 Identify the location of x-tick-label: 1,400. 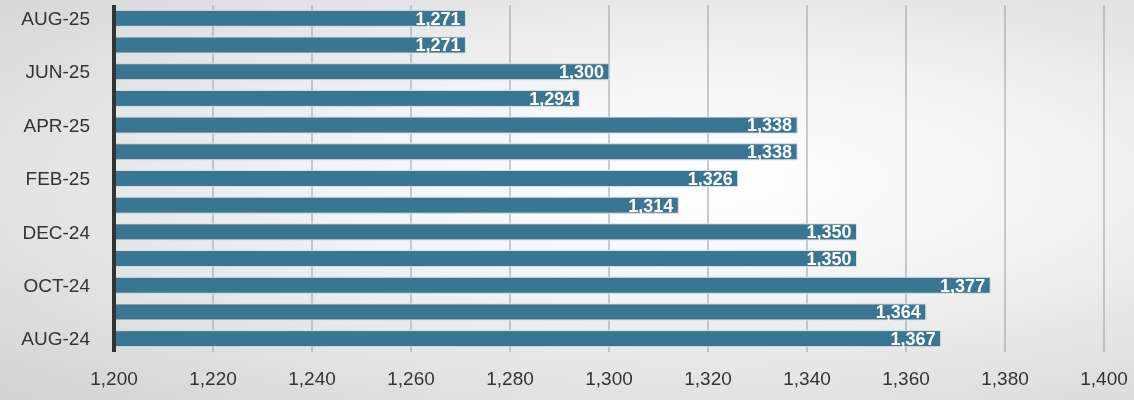
(1104, 379).